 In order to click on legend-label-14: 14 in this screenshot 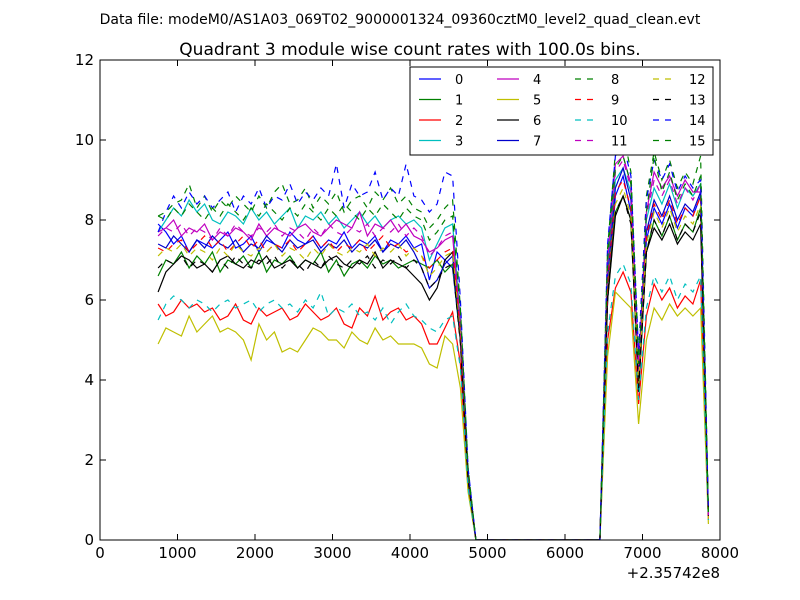, I will do `click(697, 121)`.